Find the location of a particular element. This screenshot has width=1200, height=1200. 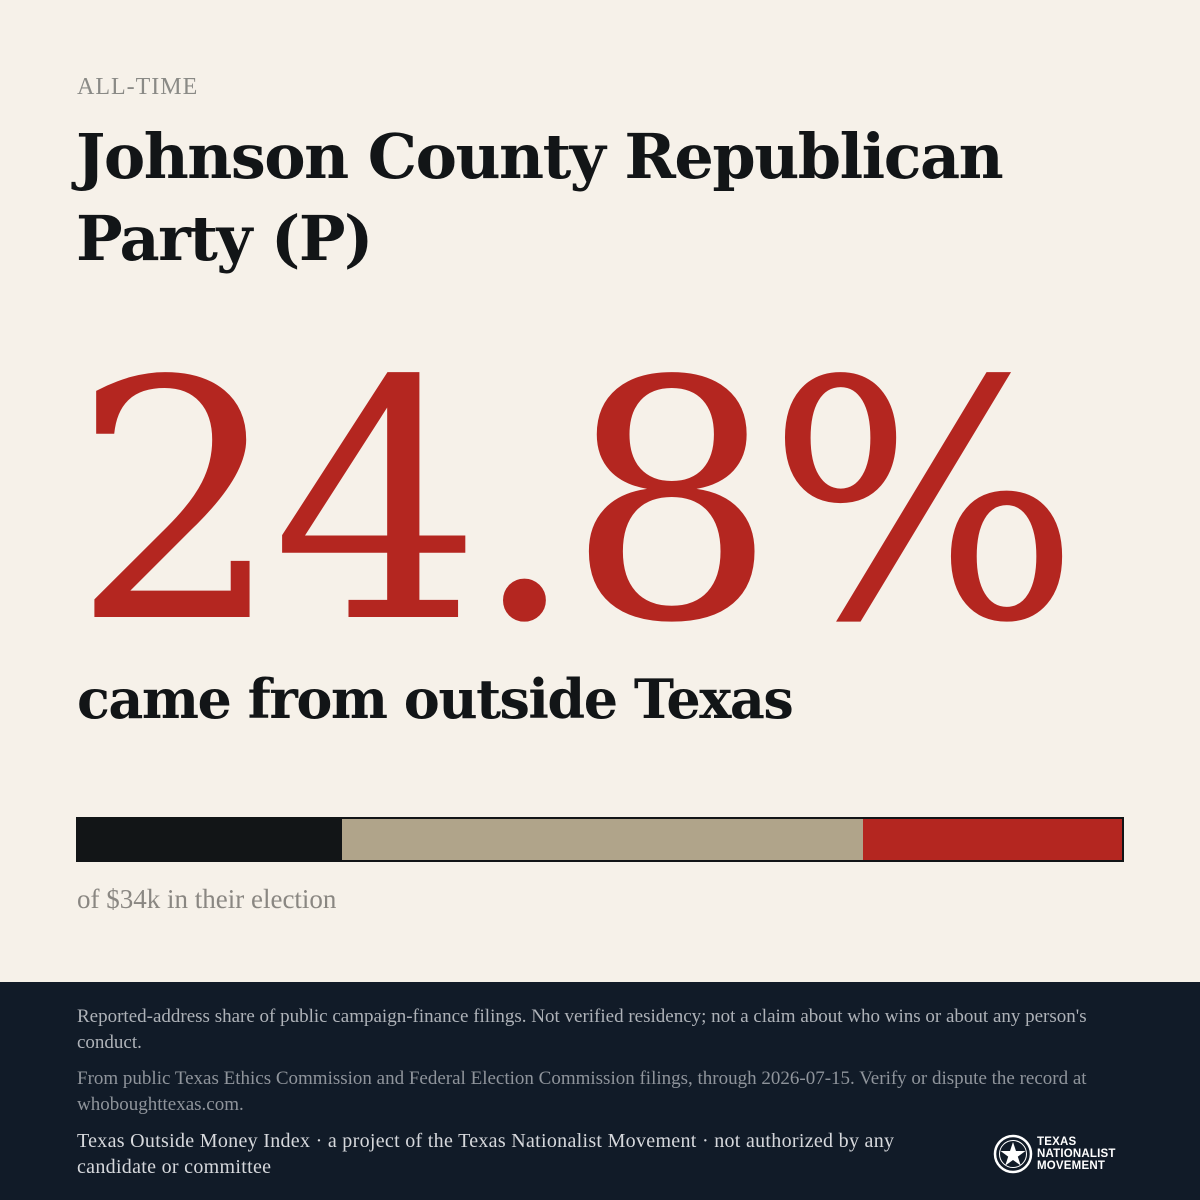

logo-line-1: TEXAS is located at coordinates (1057, 1142).